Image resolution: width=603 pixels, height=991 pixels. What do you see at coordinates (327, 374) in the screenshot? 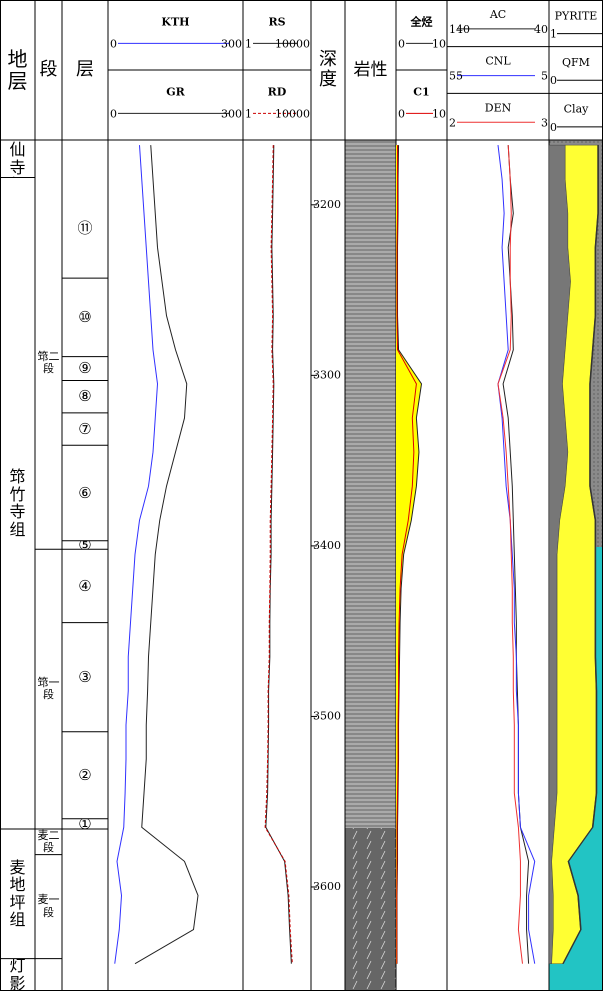
I see `depth-label: 3300` at bounding box center [327, 374].